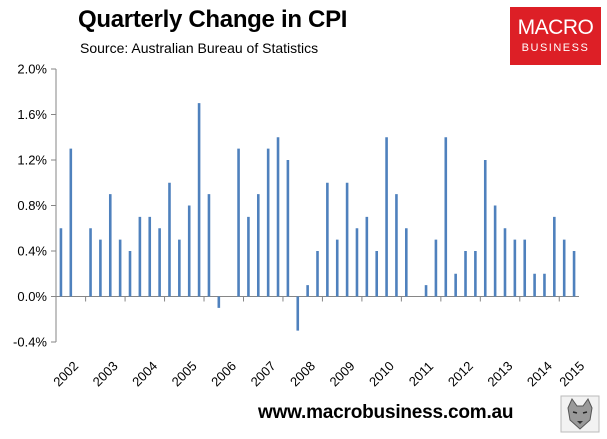 This screenshot has width=607, height=439. I want to click on wolf-icon, so click(580, 414).